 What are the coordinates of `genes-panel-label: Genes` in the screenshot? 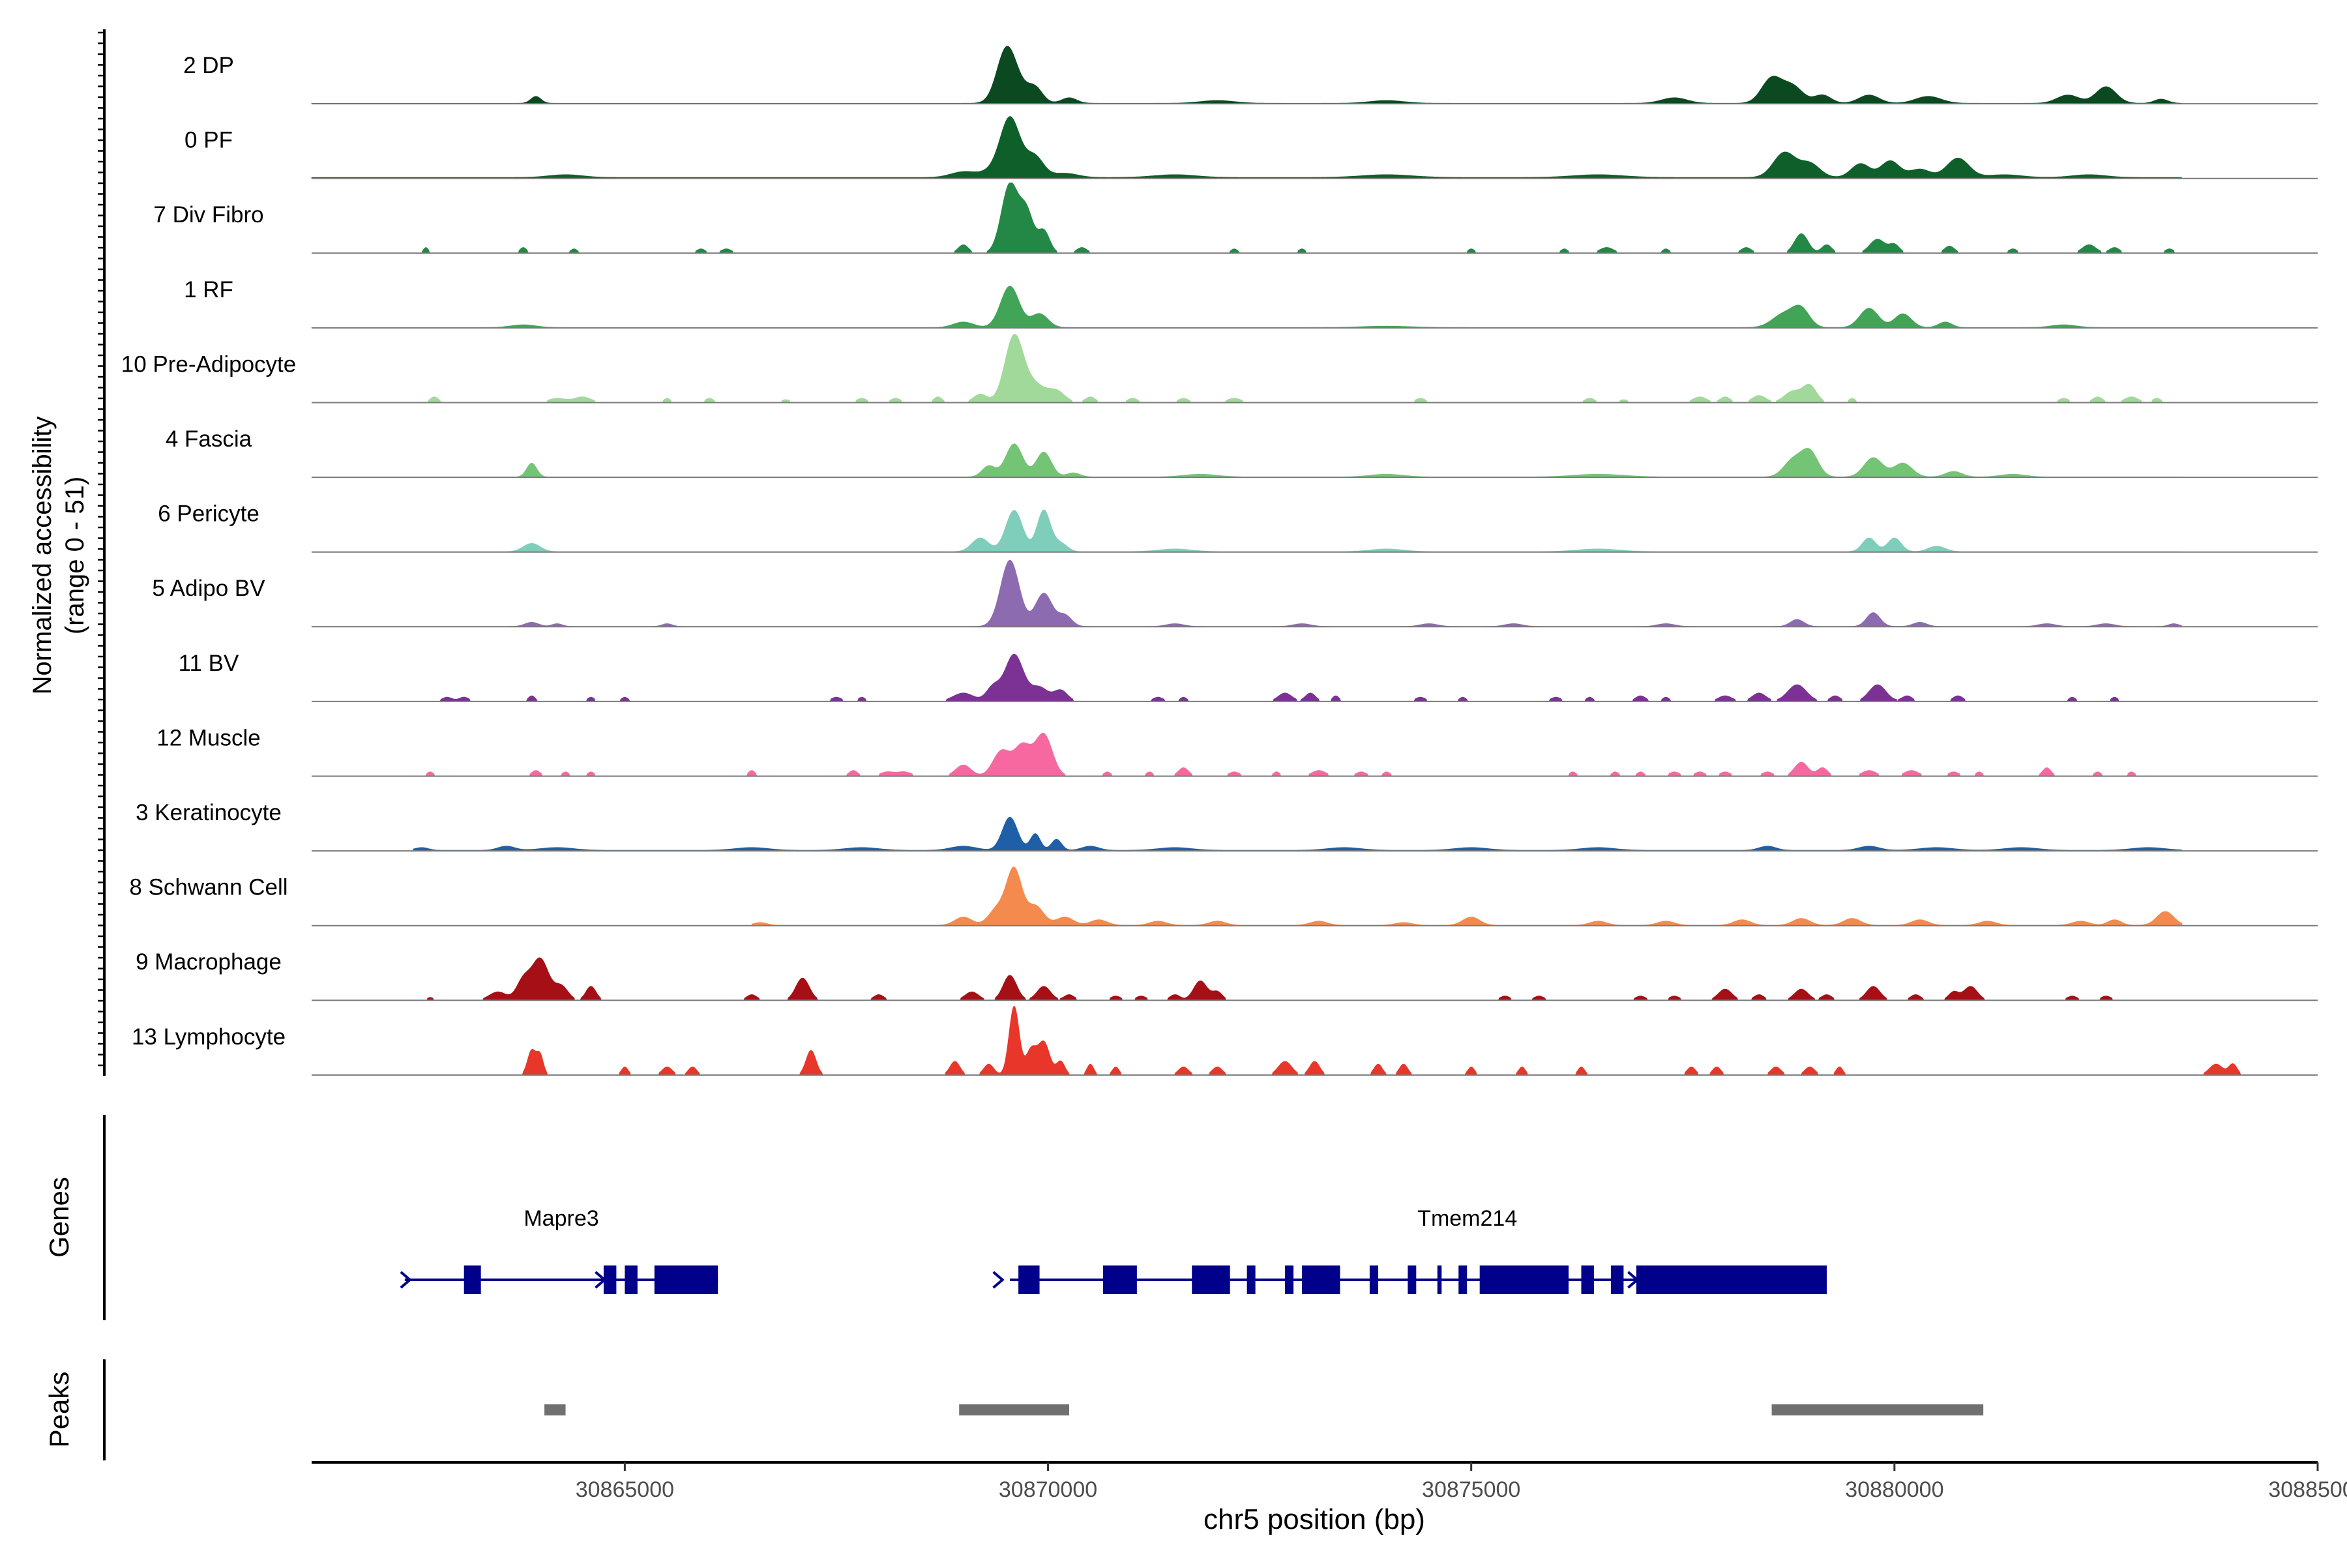 It's located at (59, 1217).